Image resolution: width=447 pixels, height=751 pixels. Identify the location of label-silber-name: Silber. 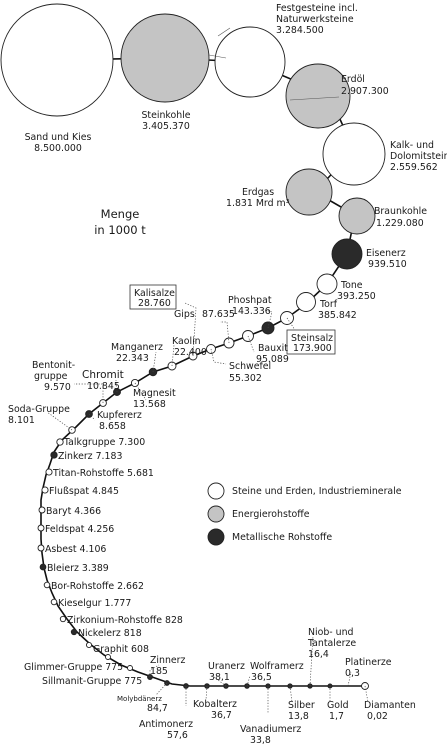
(301, 705).